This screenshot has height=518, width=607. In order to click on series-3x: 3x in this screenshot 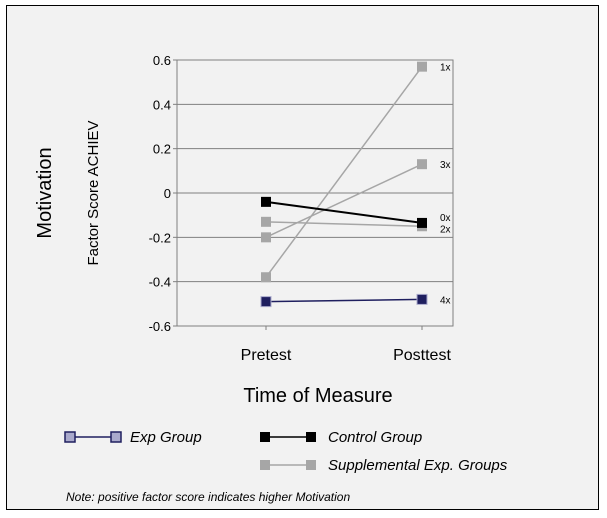, I will do `click(356, 201)`.